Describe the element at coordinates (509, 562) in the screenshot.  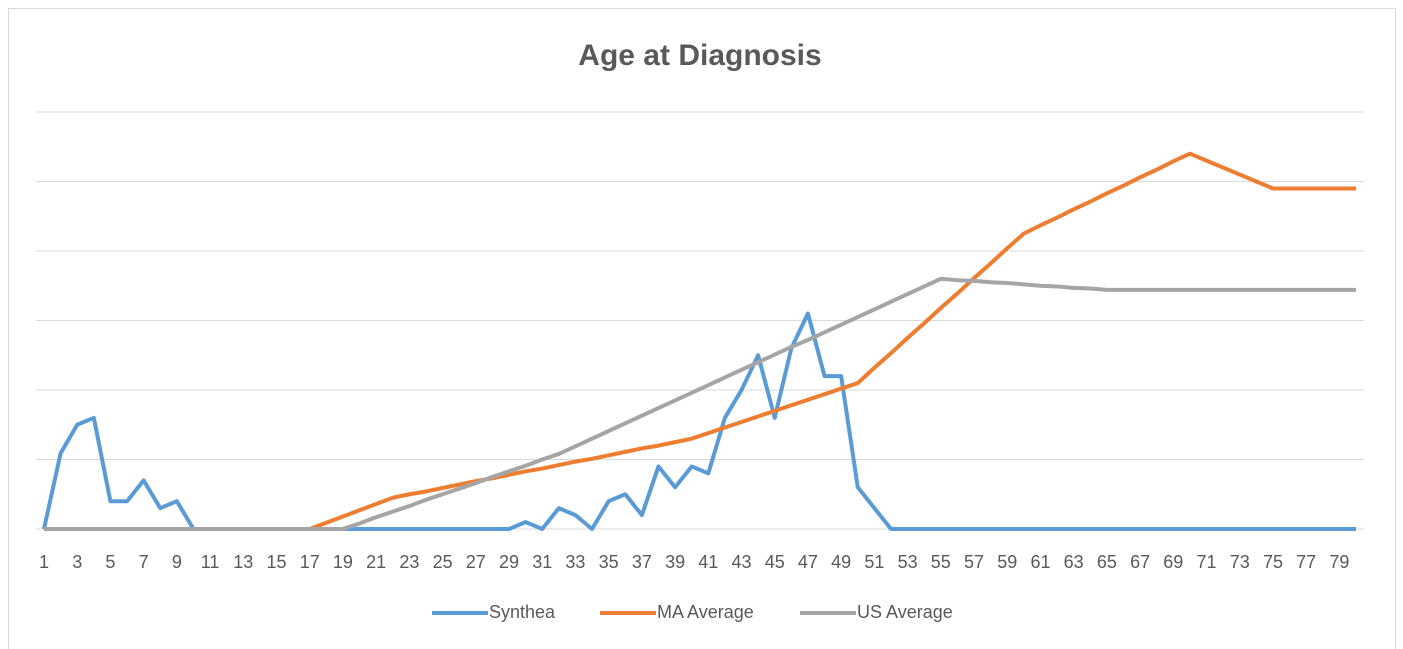
I see `x-tick-label: 29` at that location.